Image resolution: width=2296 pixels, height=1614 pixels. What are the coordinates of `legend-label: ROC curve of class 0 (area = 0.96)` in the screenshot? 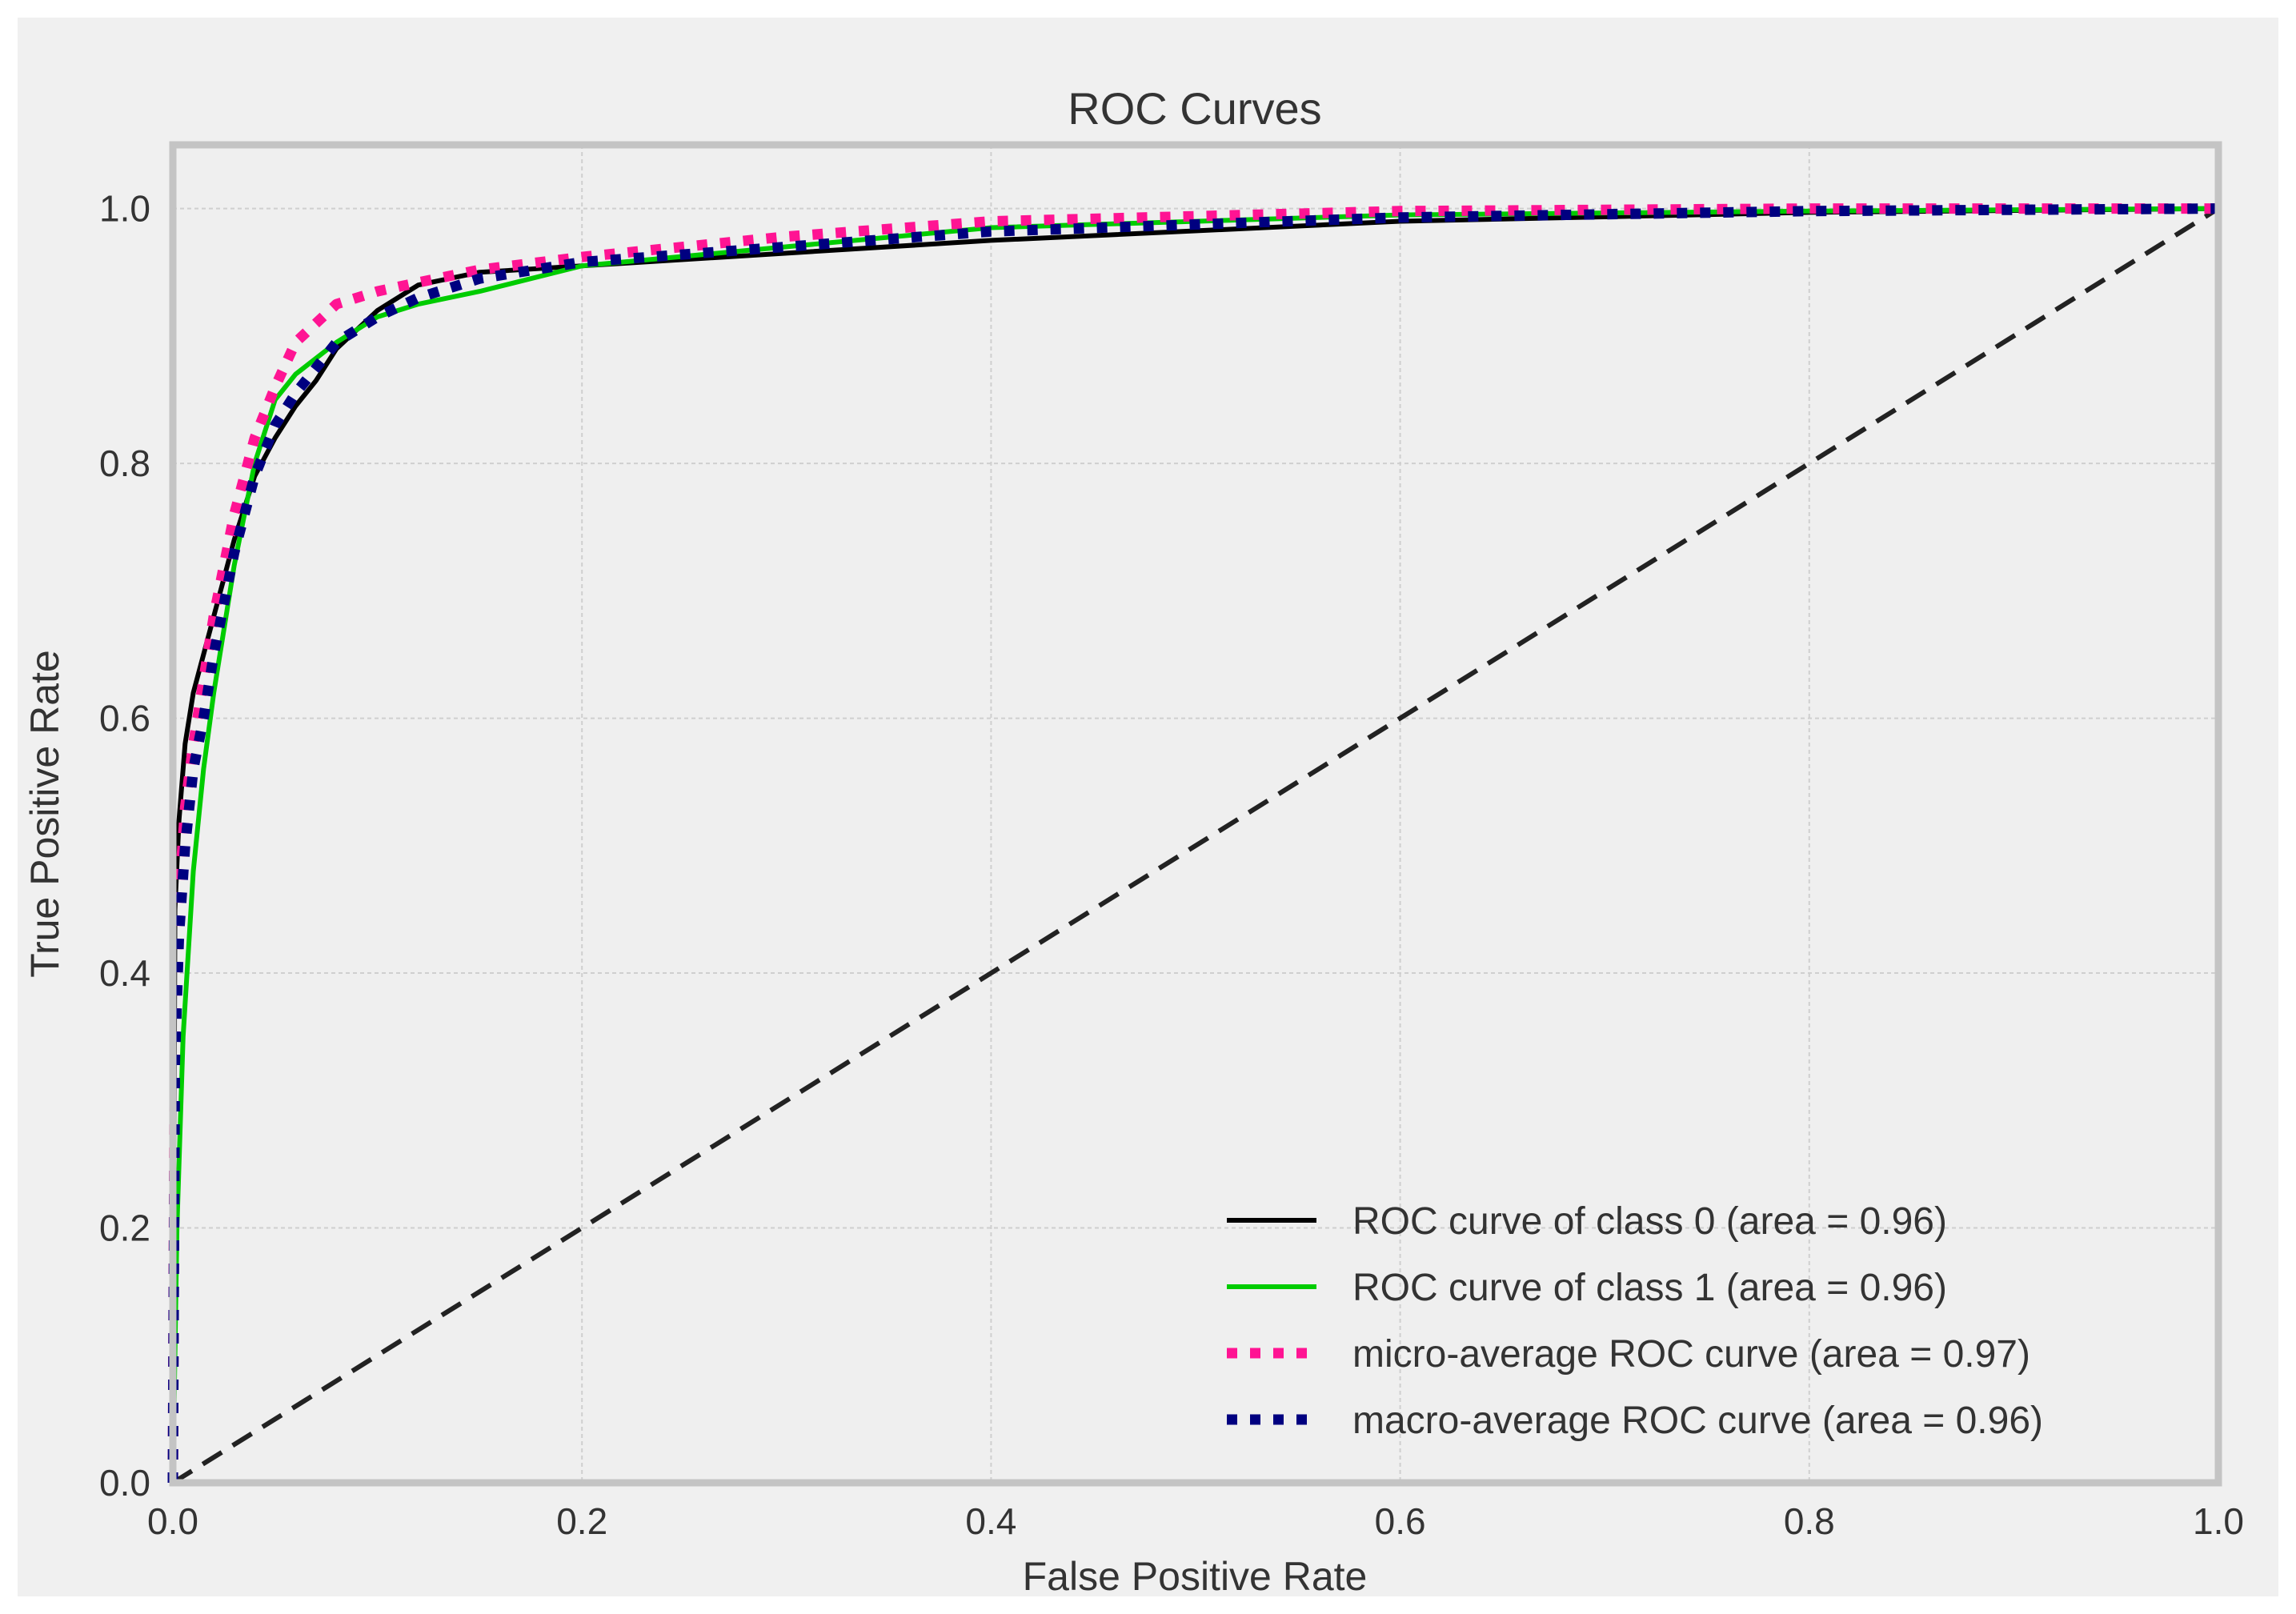 It's located at (1649, 1221).